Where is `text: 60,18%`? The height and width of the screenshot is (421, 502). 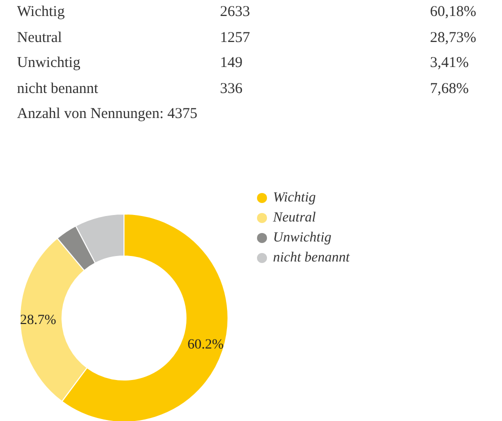
text: 60,18% is located at coordinates (453, 12).